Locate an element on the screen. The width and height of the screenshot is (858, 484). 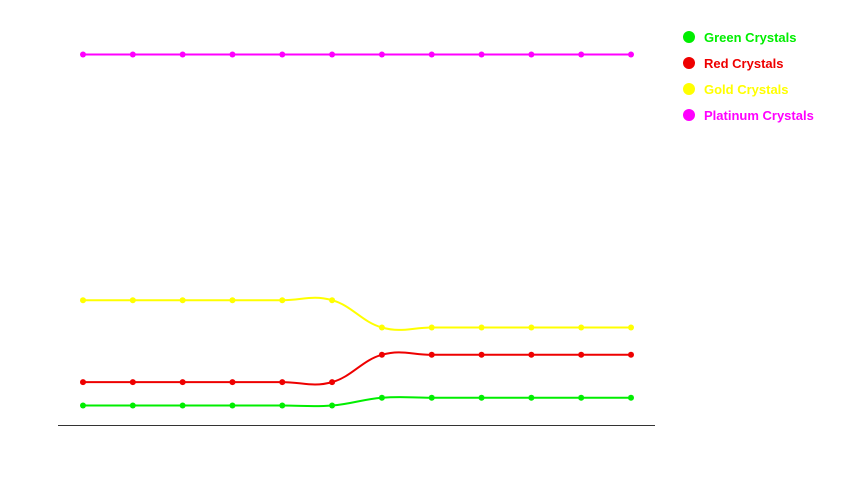
legend-item-platinum-crystals: Platinum Crystals is located at coordinates (748, 115).